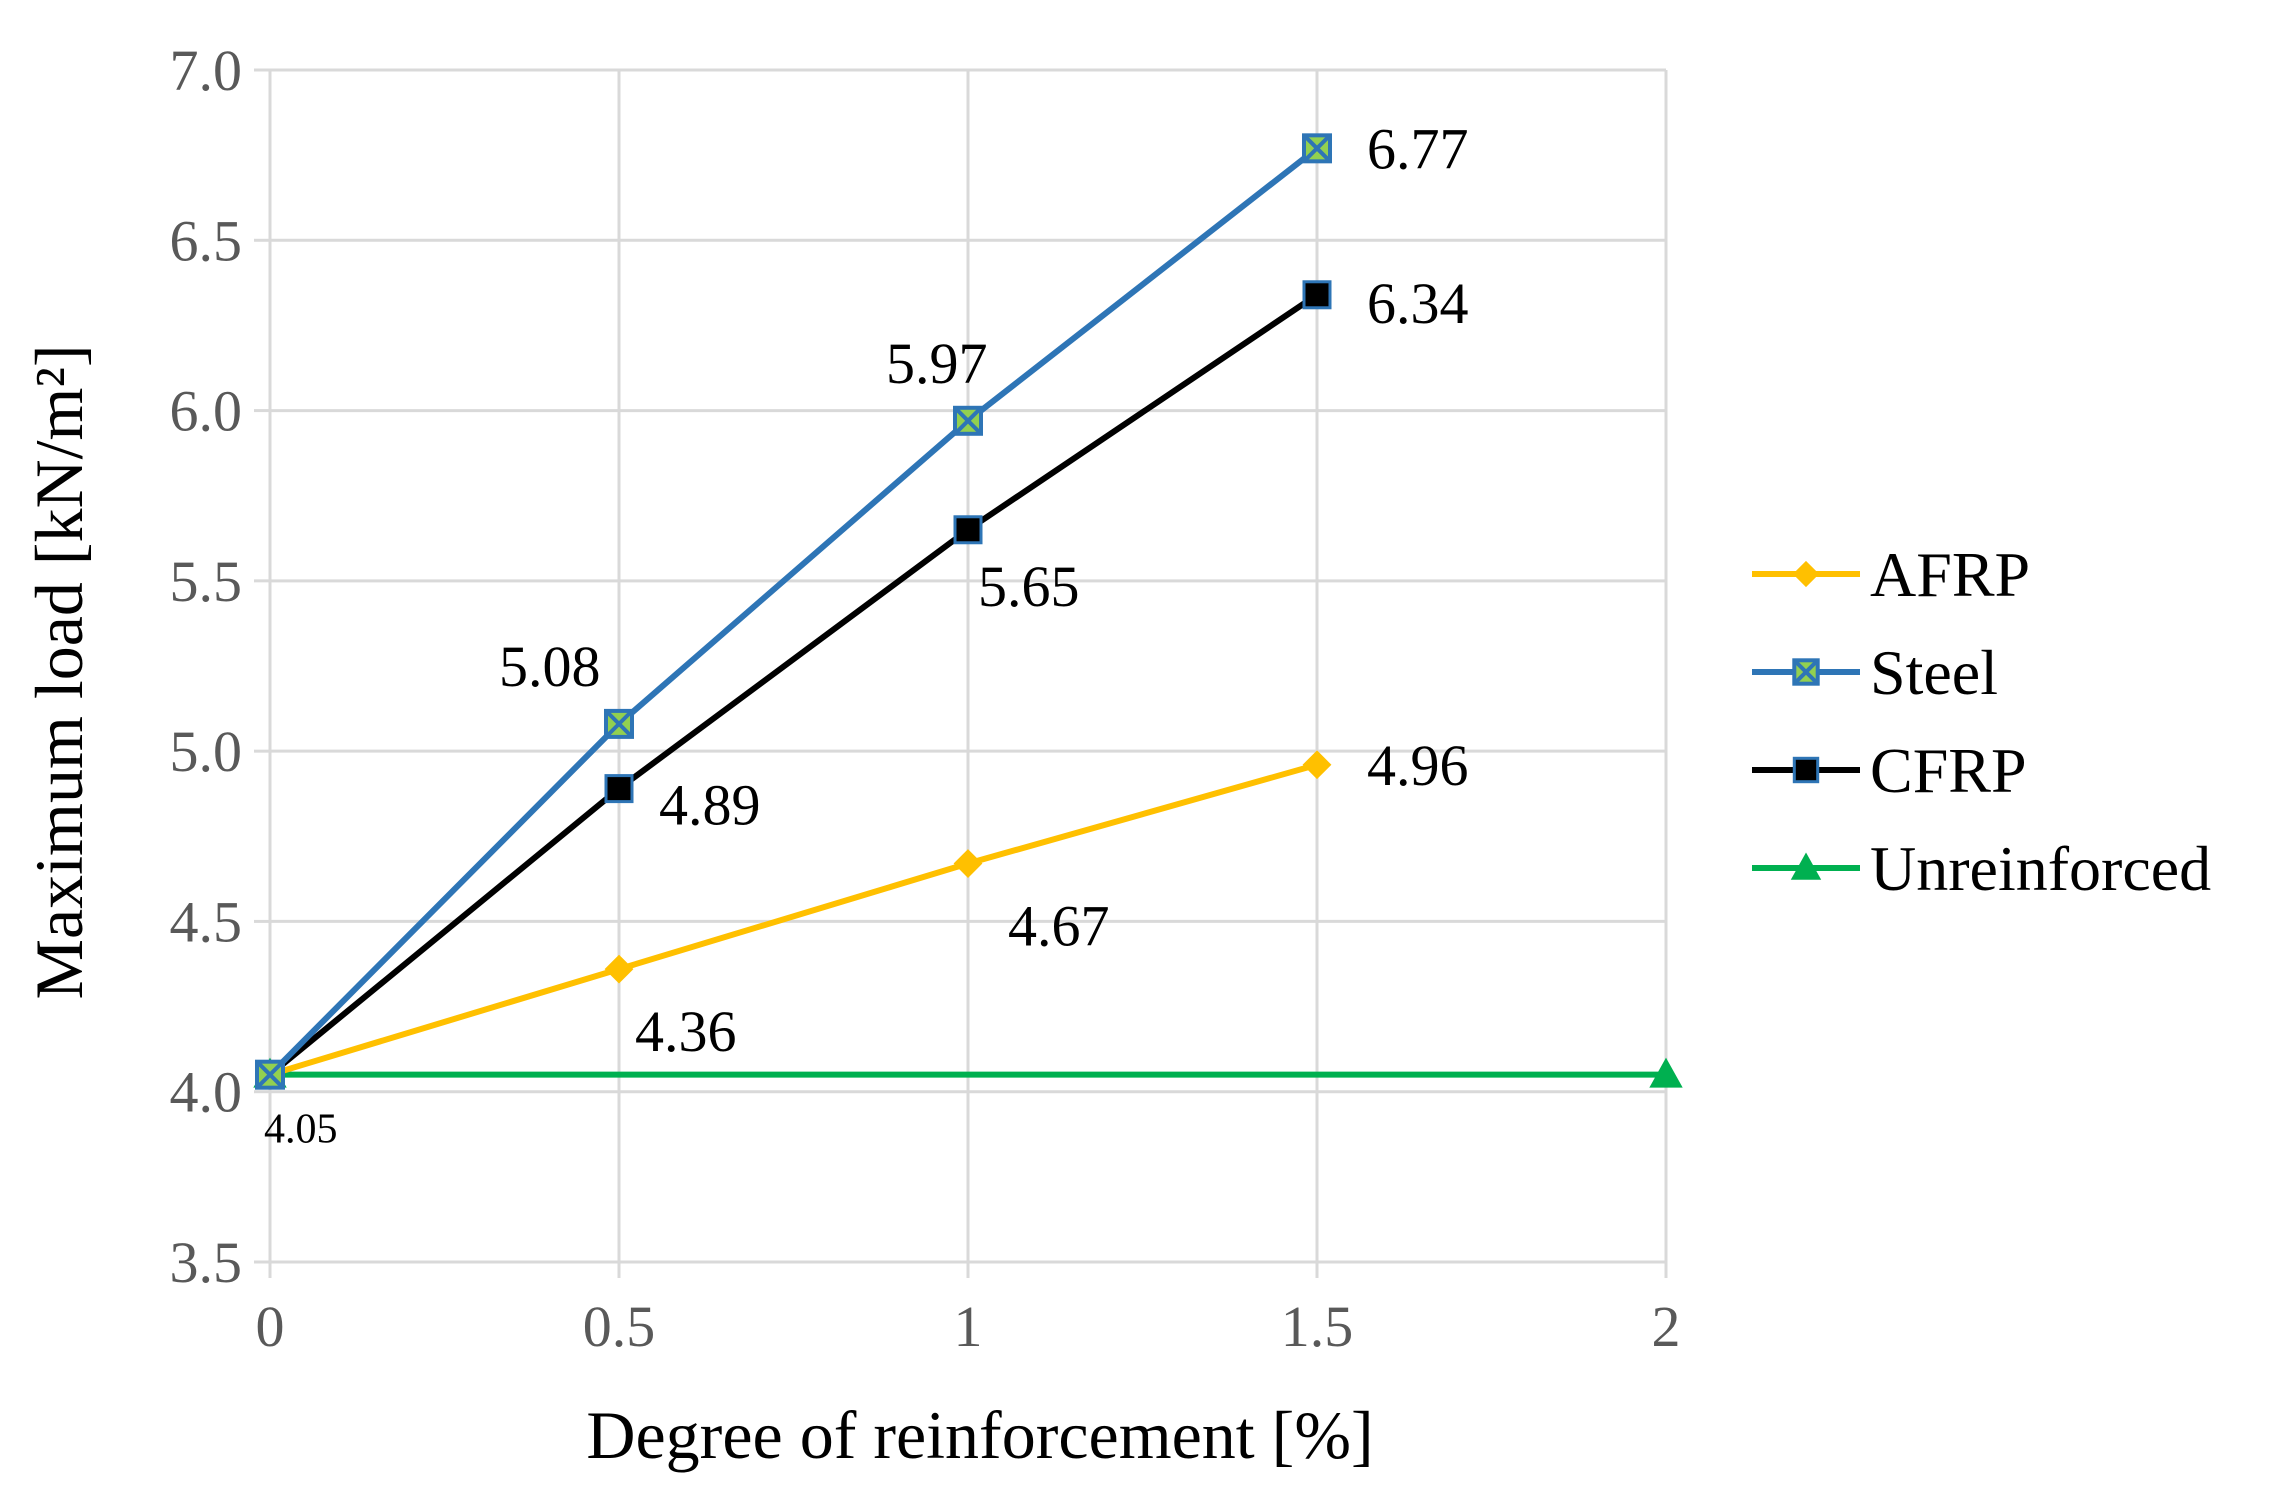  What do you see at coordinates (1666, 1326) in the screenshot?
I see `x-tick-label: 2` at bounding box center [1666, 1326].